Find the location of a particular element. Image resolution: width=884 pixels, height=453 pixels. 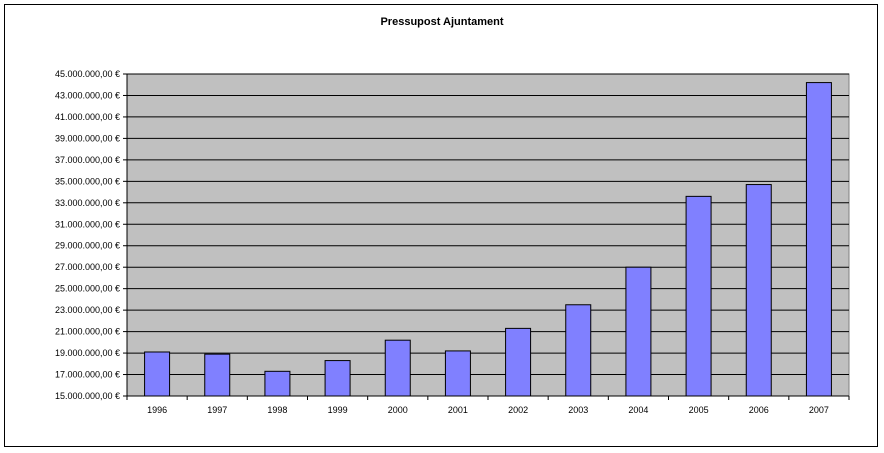

y-tick-label: 27.000.000,00 € is located at coordinates (87, 267).